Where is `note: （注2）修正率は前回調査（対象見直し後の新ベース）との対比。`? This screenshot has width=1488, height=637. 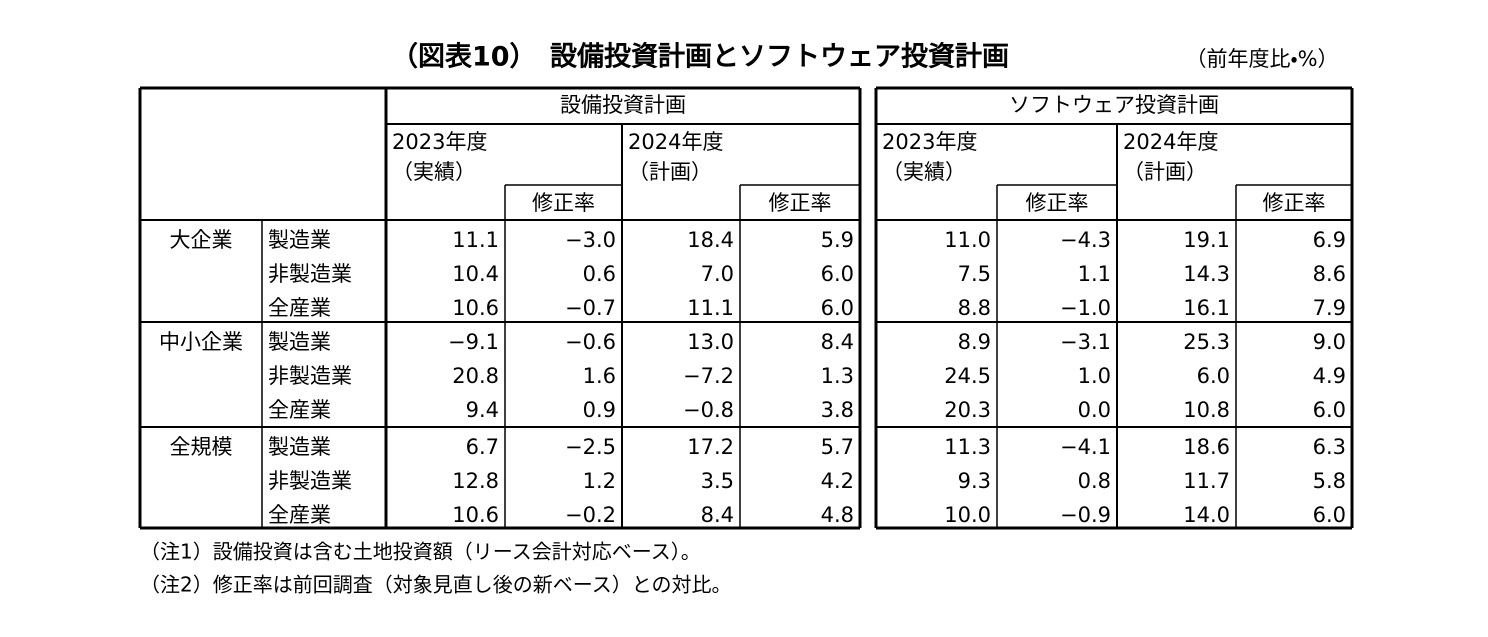 note: （注2）修正率は前回調査（対象見直し後の新ベース）との対比。 is located at coordinates (436, 585).